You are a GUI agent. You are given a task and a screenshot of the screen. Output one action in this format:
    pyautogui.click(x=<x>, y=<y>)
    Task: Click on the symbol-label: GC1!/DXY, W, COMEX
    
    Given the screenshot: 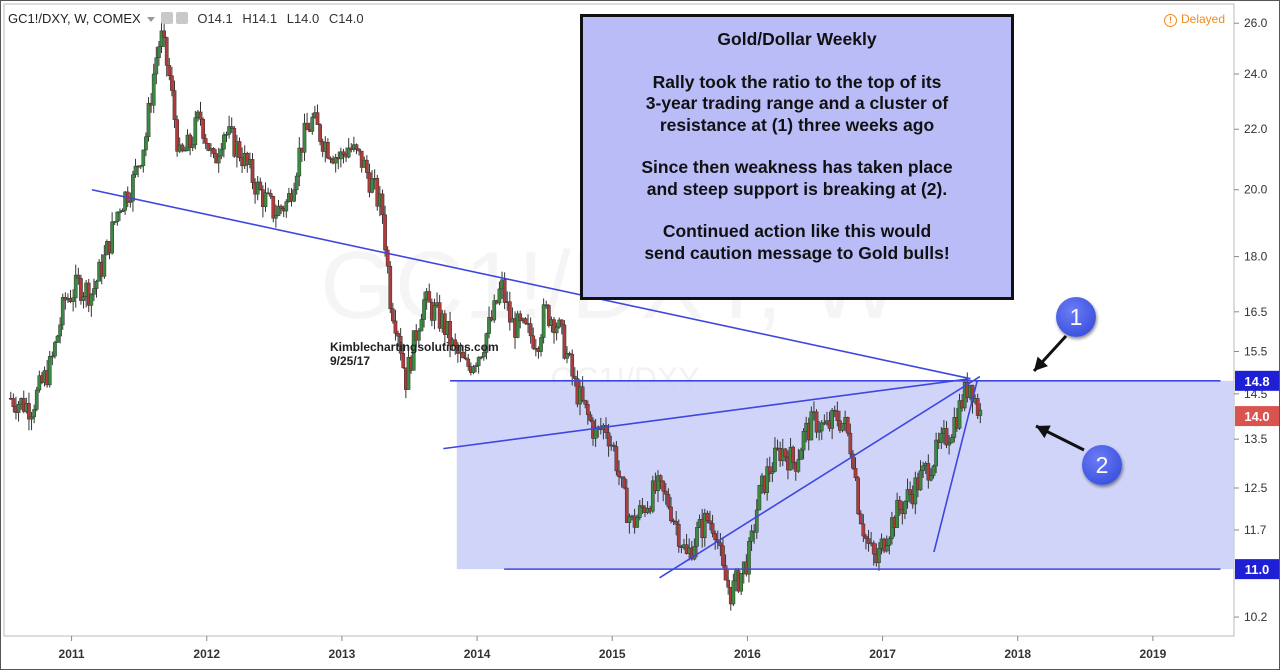 What is the action you would take?
    pyautogui.click(x=74, y=18)
    